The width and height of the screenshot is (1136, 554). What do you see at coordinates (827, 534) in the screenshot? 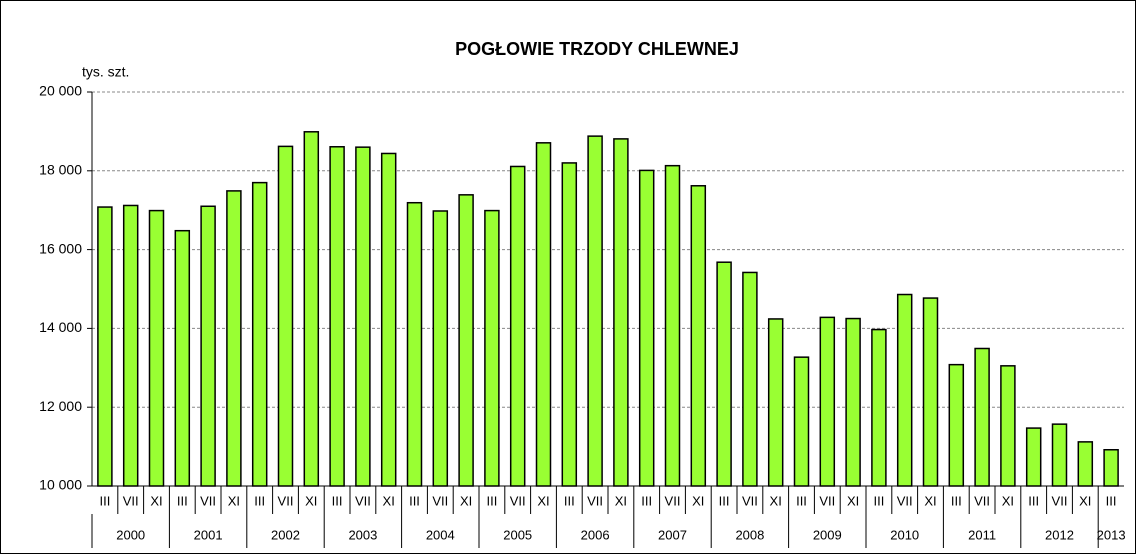
I see `group-label: 2009` at bounding box center [827, 534].